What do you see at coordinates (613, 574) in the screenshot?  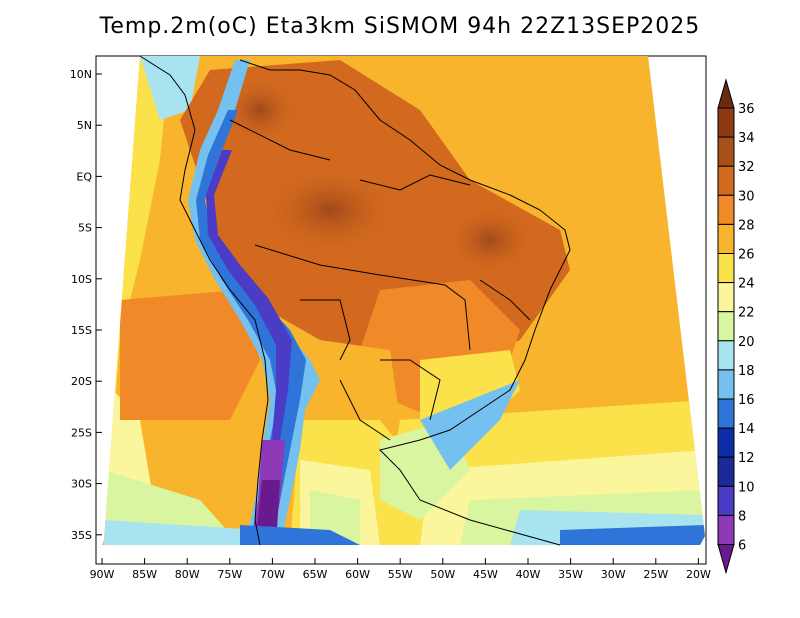 I see `lon-tick-label: 30W` at bounding box center [613, 574].